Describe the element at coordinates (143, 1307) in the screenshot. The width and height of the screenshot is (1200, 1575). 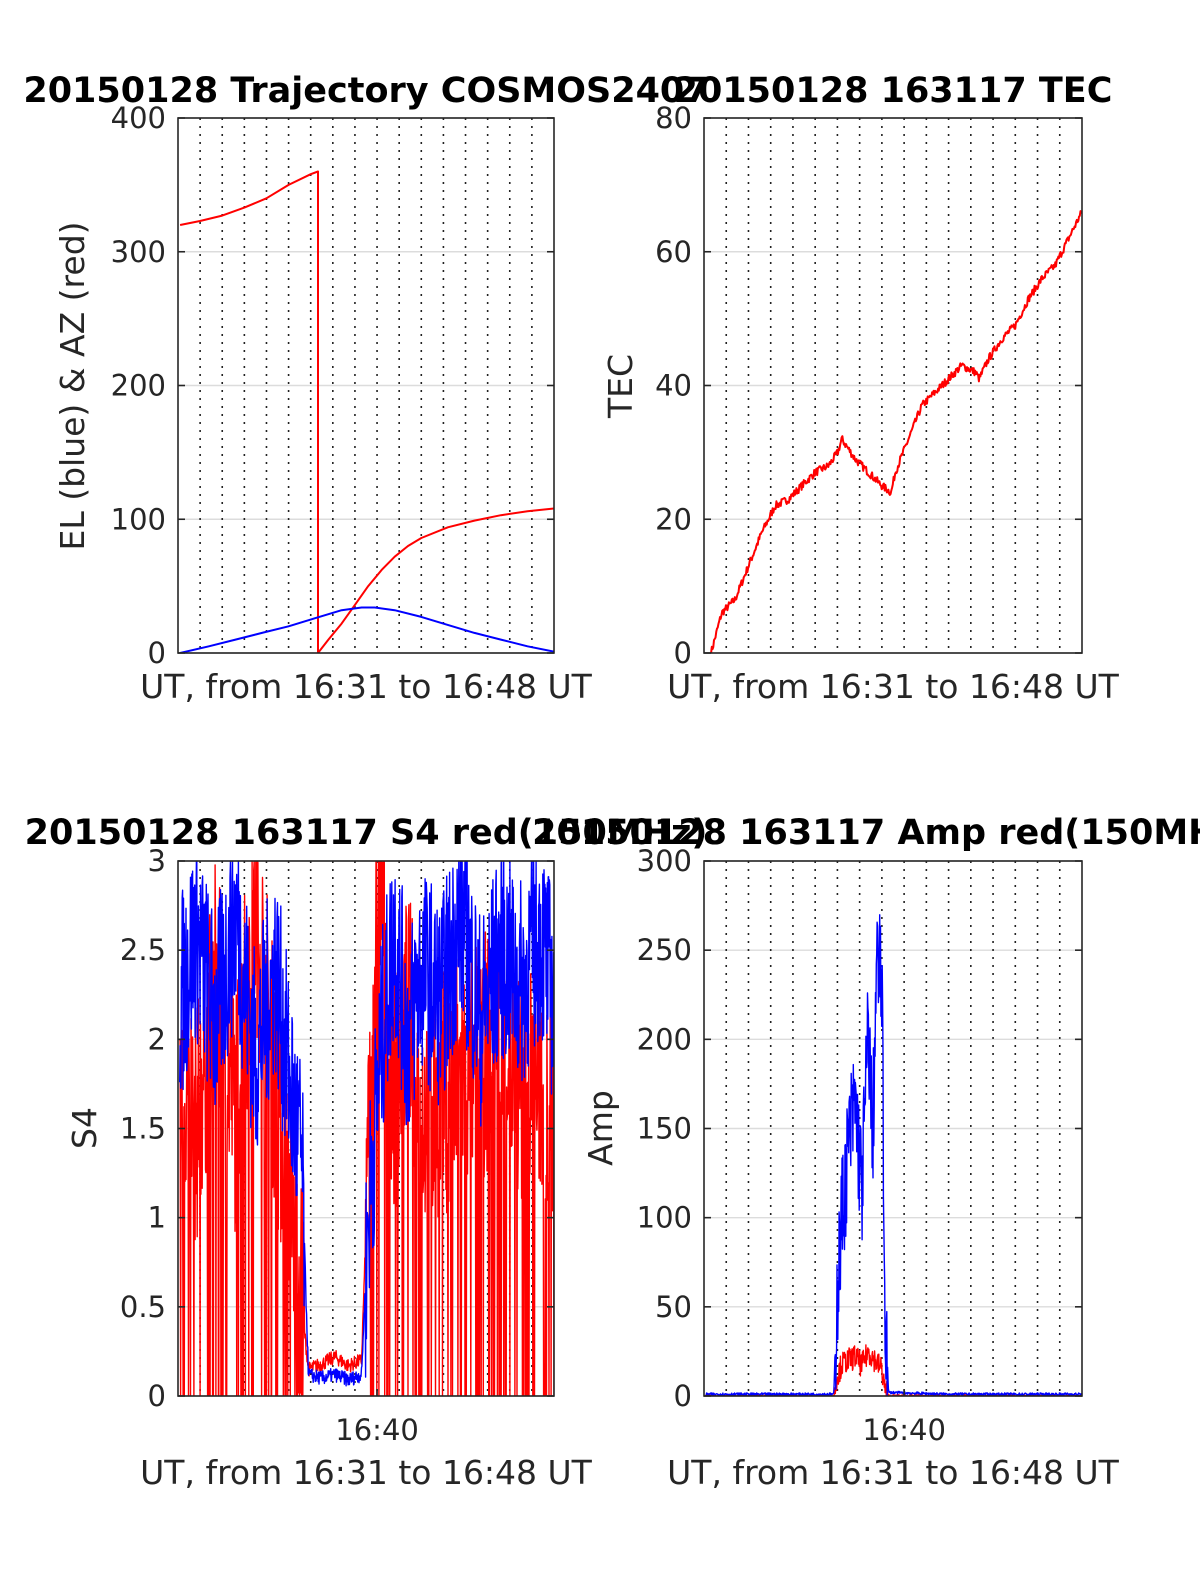
I see `s4-ytick-label-1: 0.5` at that location.